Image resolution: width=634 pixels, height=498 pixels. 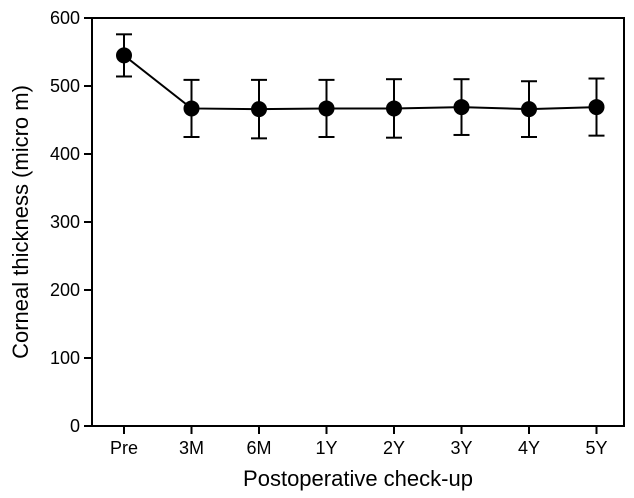 What do you see at coordinates (65, 18) in the screenshot?
I see `y-tick-label: 600` at bounding box center [65, 18].